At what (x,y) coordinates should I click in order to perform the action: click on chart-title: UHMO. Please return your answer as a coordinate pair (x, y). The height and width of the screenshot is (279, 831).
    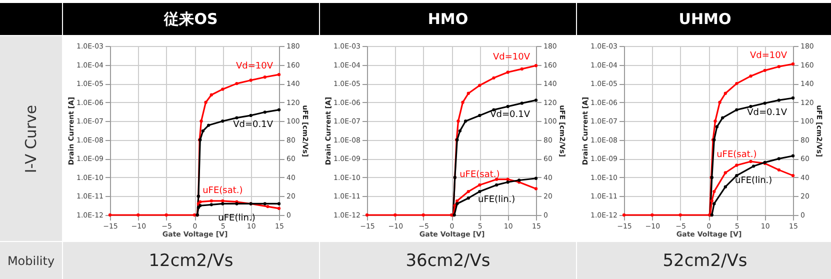
    Looking at the image, I should click on (704, 19).